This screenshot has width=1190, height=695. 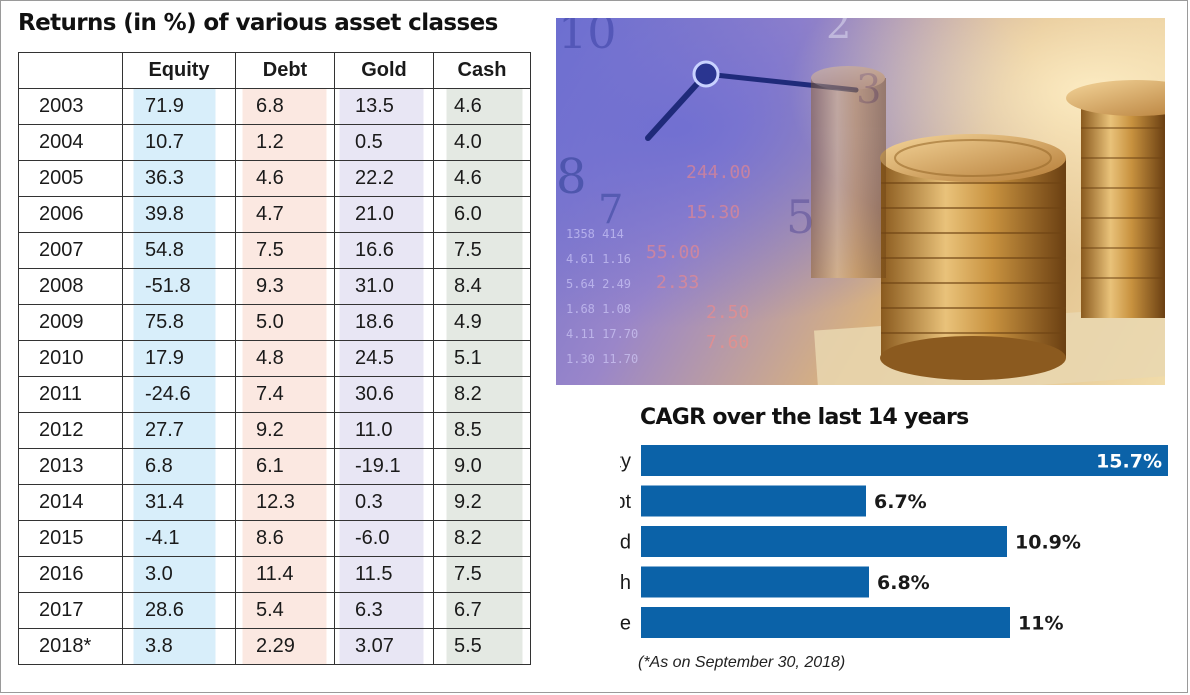 I want to click on equity-cell: 3.8, so click(x=179, y=646).